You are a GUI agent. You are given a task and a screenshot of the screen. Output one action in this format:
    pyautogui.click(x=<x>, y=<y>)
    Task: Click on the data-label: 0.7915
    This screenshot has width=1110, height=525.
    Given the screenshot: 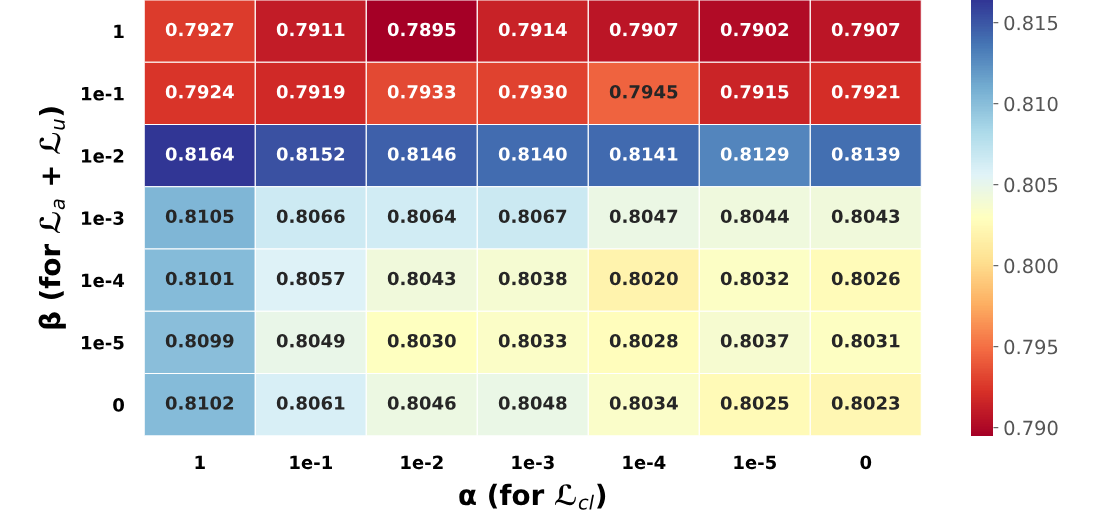 What is the action you would take?
    pyautogui.click(x=754, y=91)
    